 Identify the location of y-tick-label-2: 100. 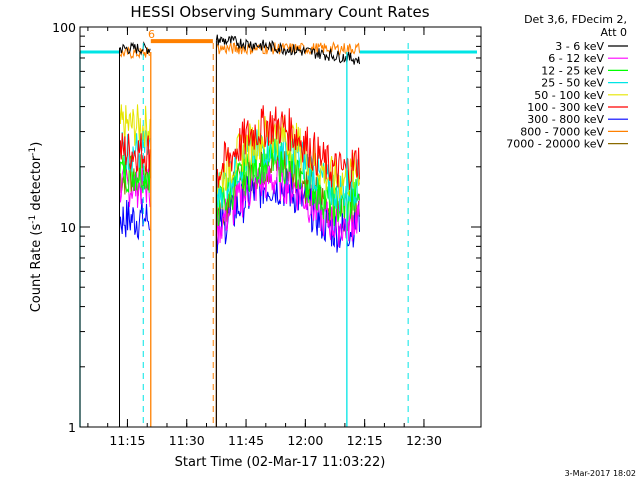
(64, 27).